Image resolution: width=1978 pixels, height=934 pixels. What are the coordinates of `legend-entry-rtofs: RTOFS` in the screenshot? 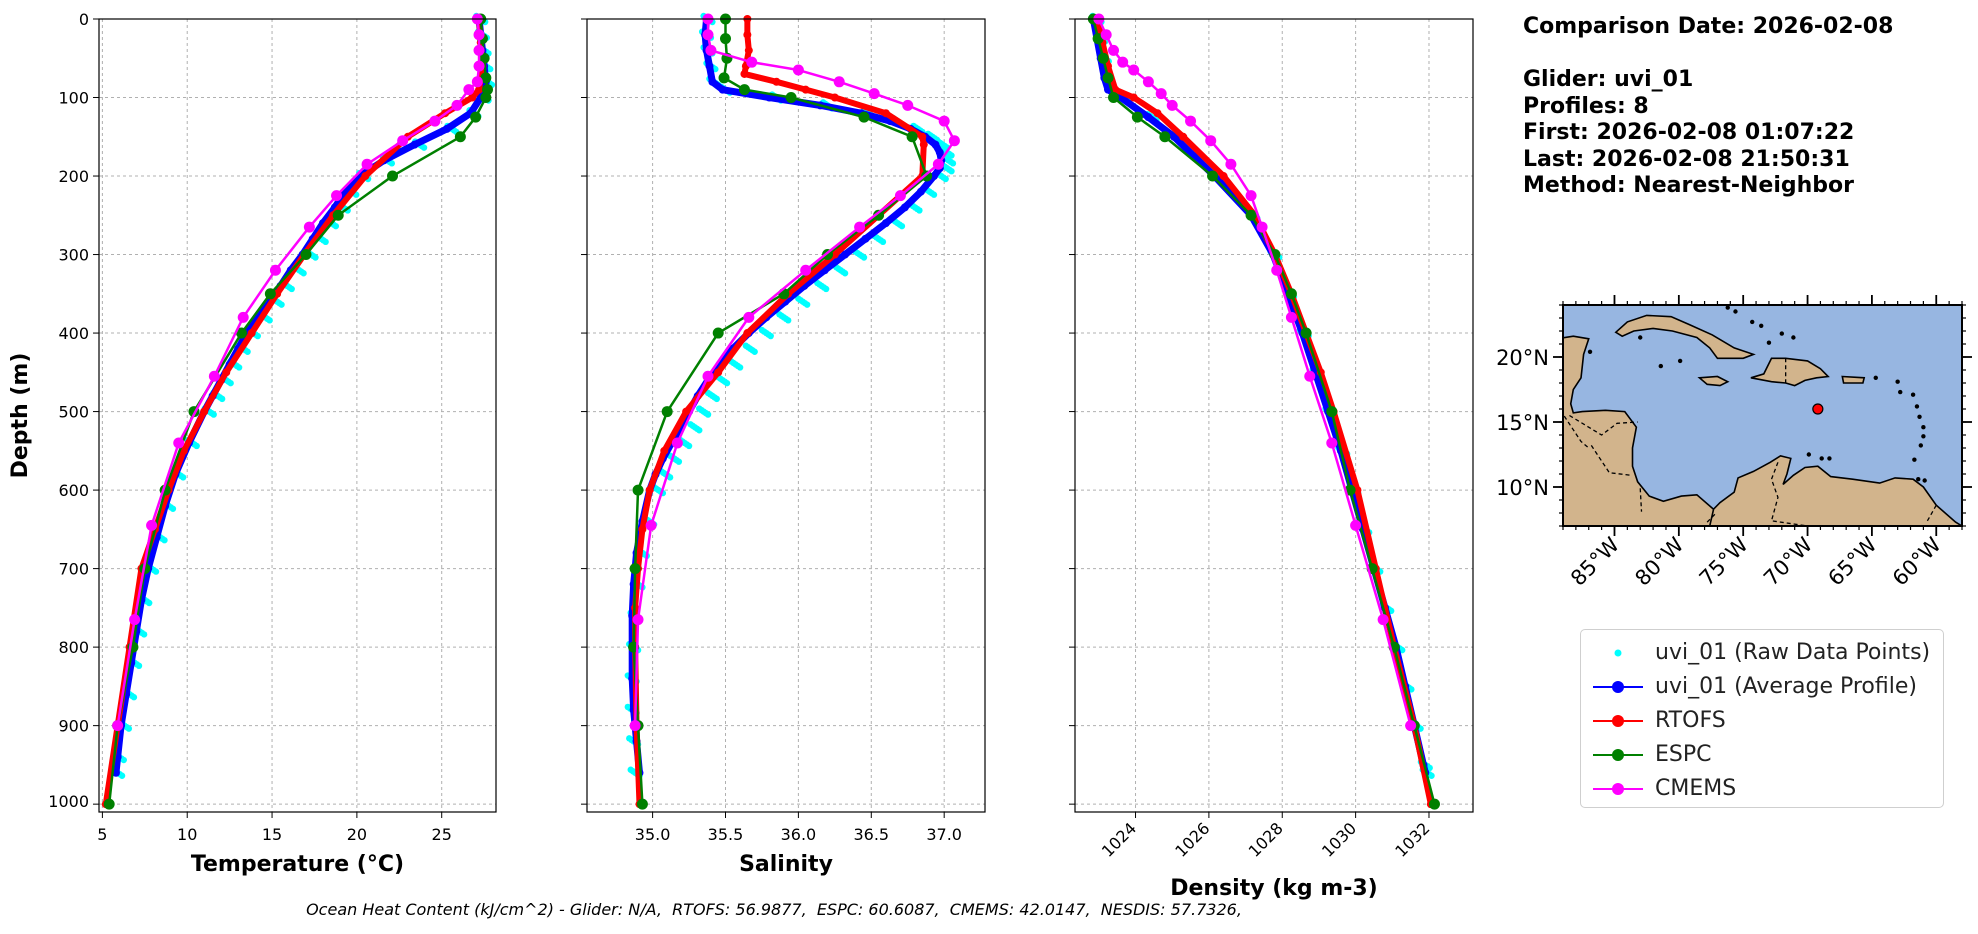 It's located at (1762, 721).